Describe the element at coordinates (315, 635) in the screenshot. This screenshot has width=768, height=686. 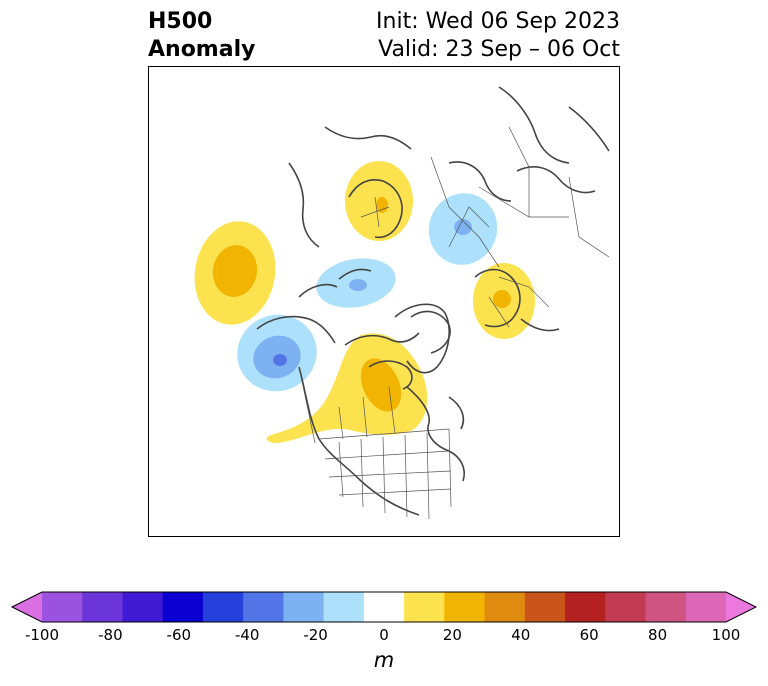
I see `colorbar-tick-label: -20` at that location.